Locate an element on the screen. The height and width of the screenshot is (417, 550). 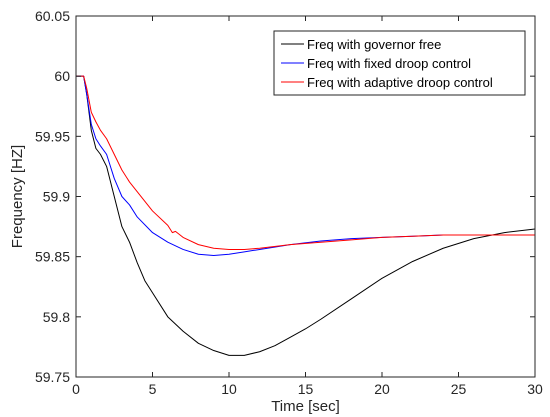
x-tick-label: 30 is located at coordinates (535, 389).